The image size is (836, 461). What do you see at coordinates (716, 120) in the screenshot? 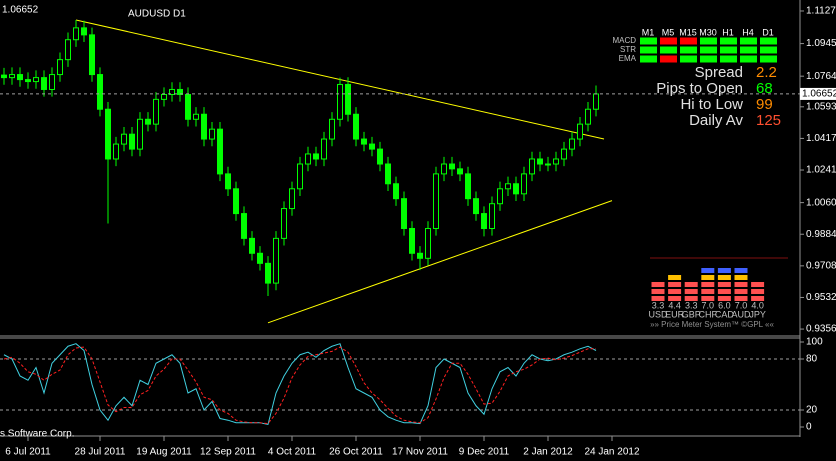
I see `stat-label: Daily Av` at bounding box center [716, 120].